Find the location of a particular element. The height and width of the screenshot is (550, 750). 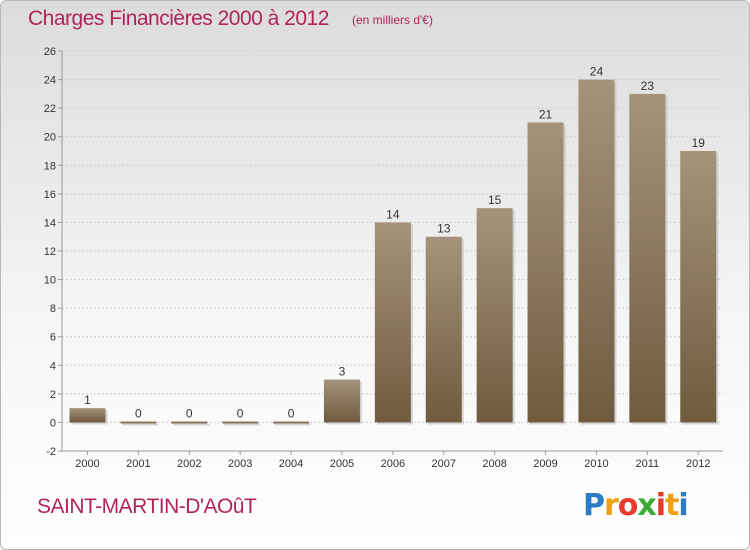

y-tick-label: -2 is located at coordinates (51, 452).